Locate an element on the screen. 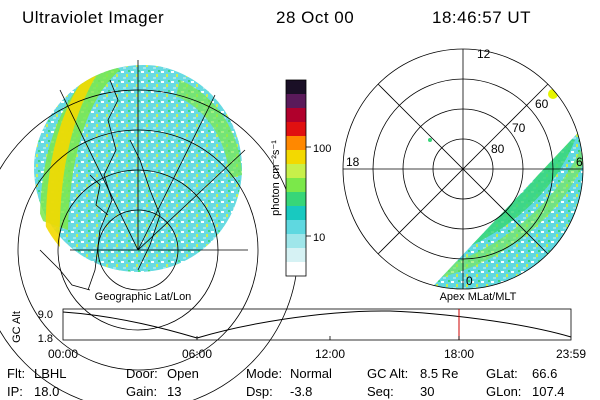 Image resolution: width=600 pixels, height=400 pixels. mode-value: Normal is located at coordinates (311, 373).